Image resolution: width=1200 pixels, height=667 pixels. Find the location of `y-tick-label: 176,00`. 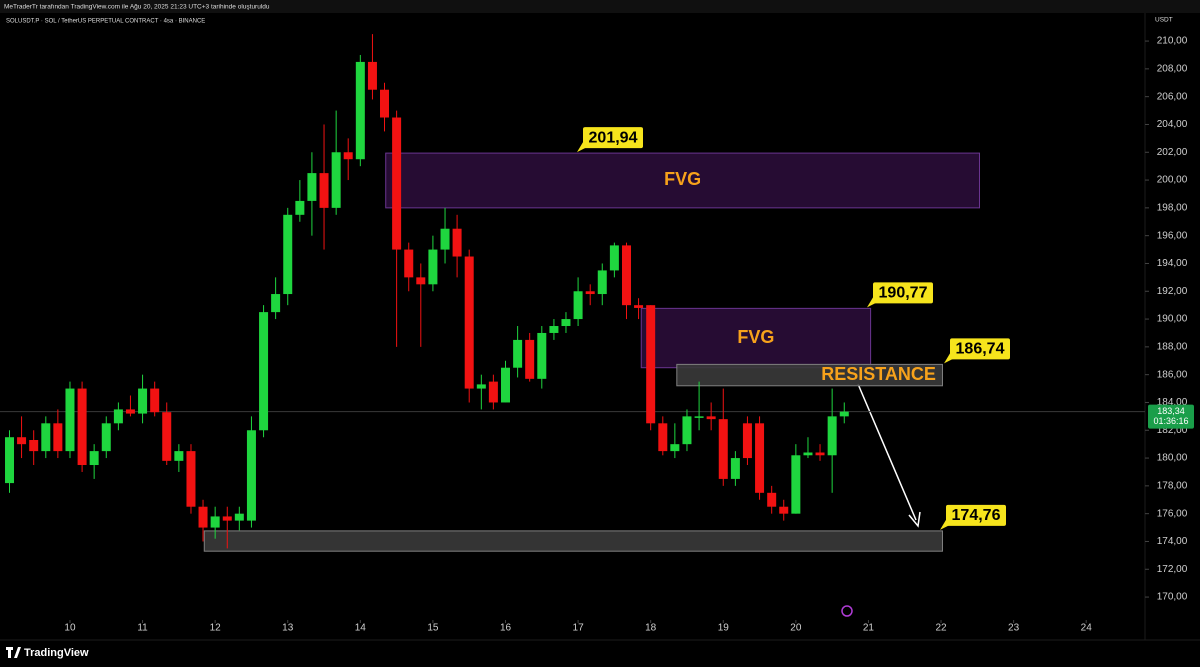

y-tick-label: 176,00 is located at coordinates (1172, 513).